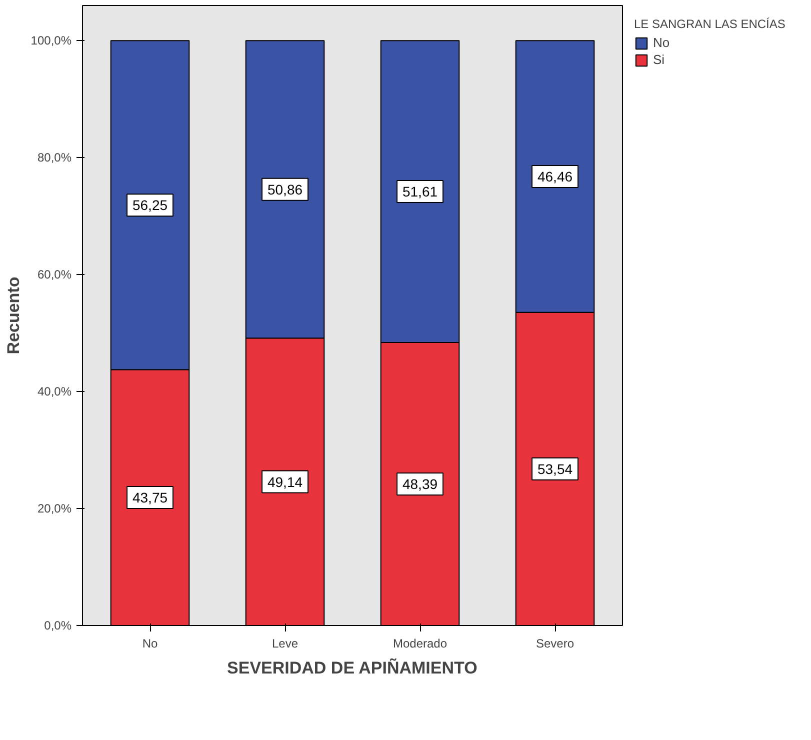 The image size is (811, 740). Describe the element at coordinates (659, 59) in the screenshot. I see `legend-label: Si` at that location.